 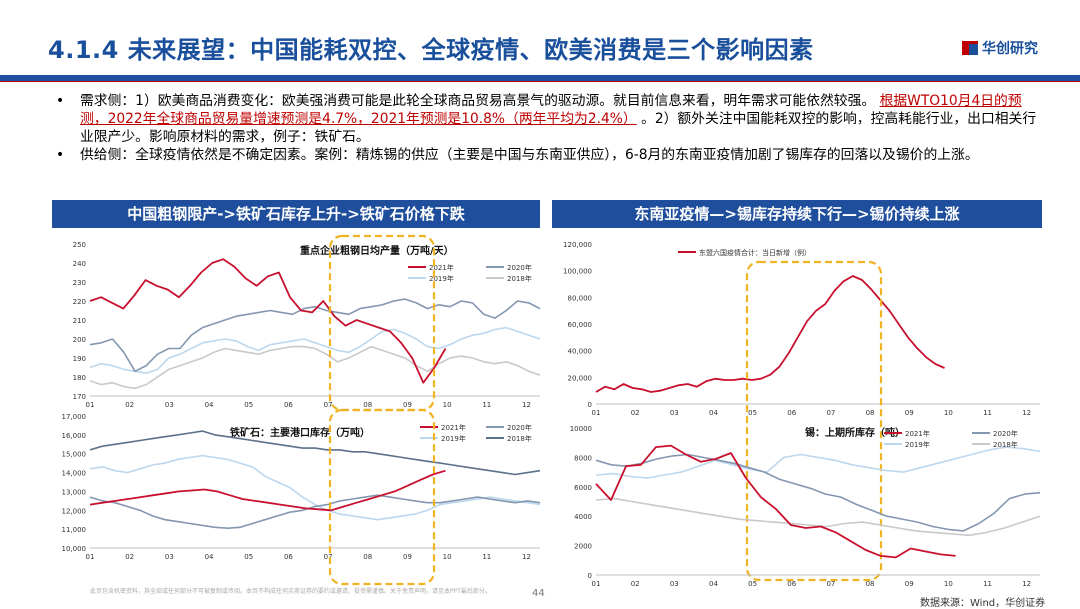 I want to click on x-tick-label: 12, so click(x=1026, y=584).